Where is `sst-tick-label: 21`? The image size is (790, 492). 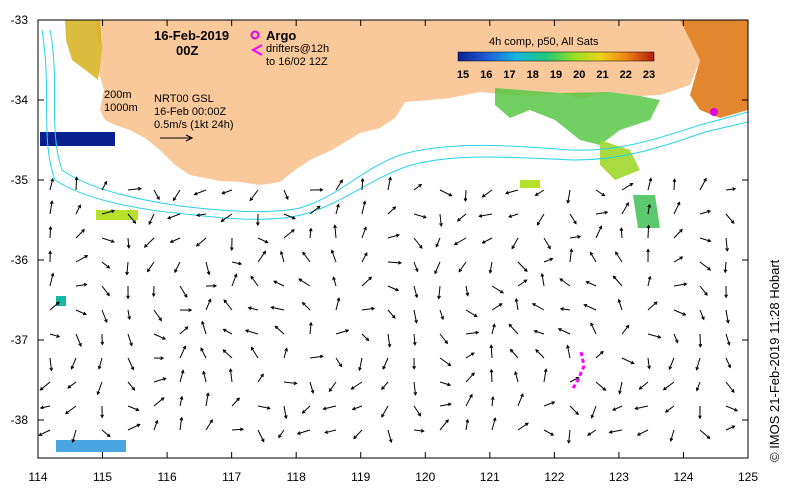 sst-tick-label: 21 is located at coordinates (602, 75).